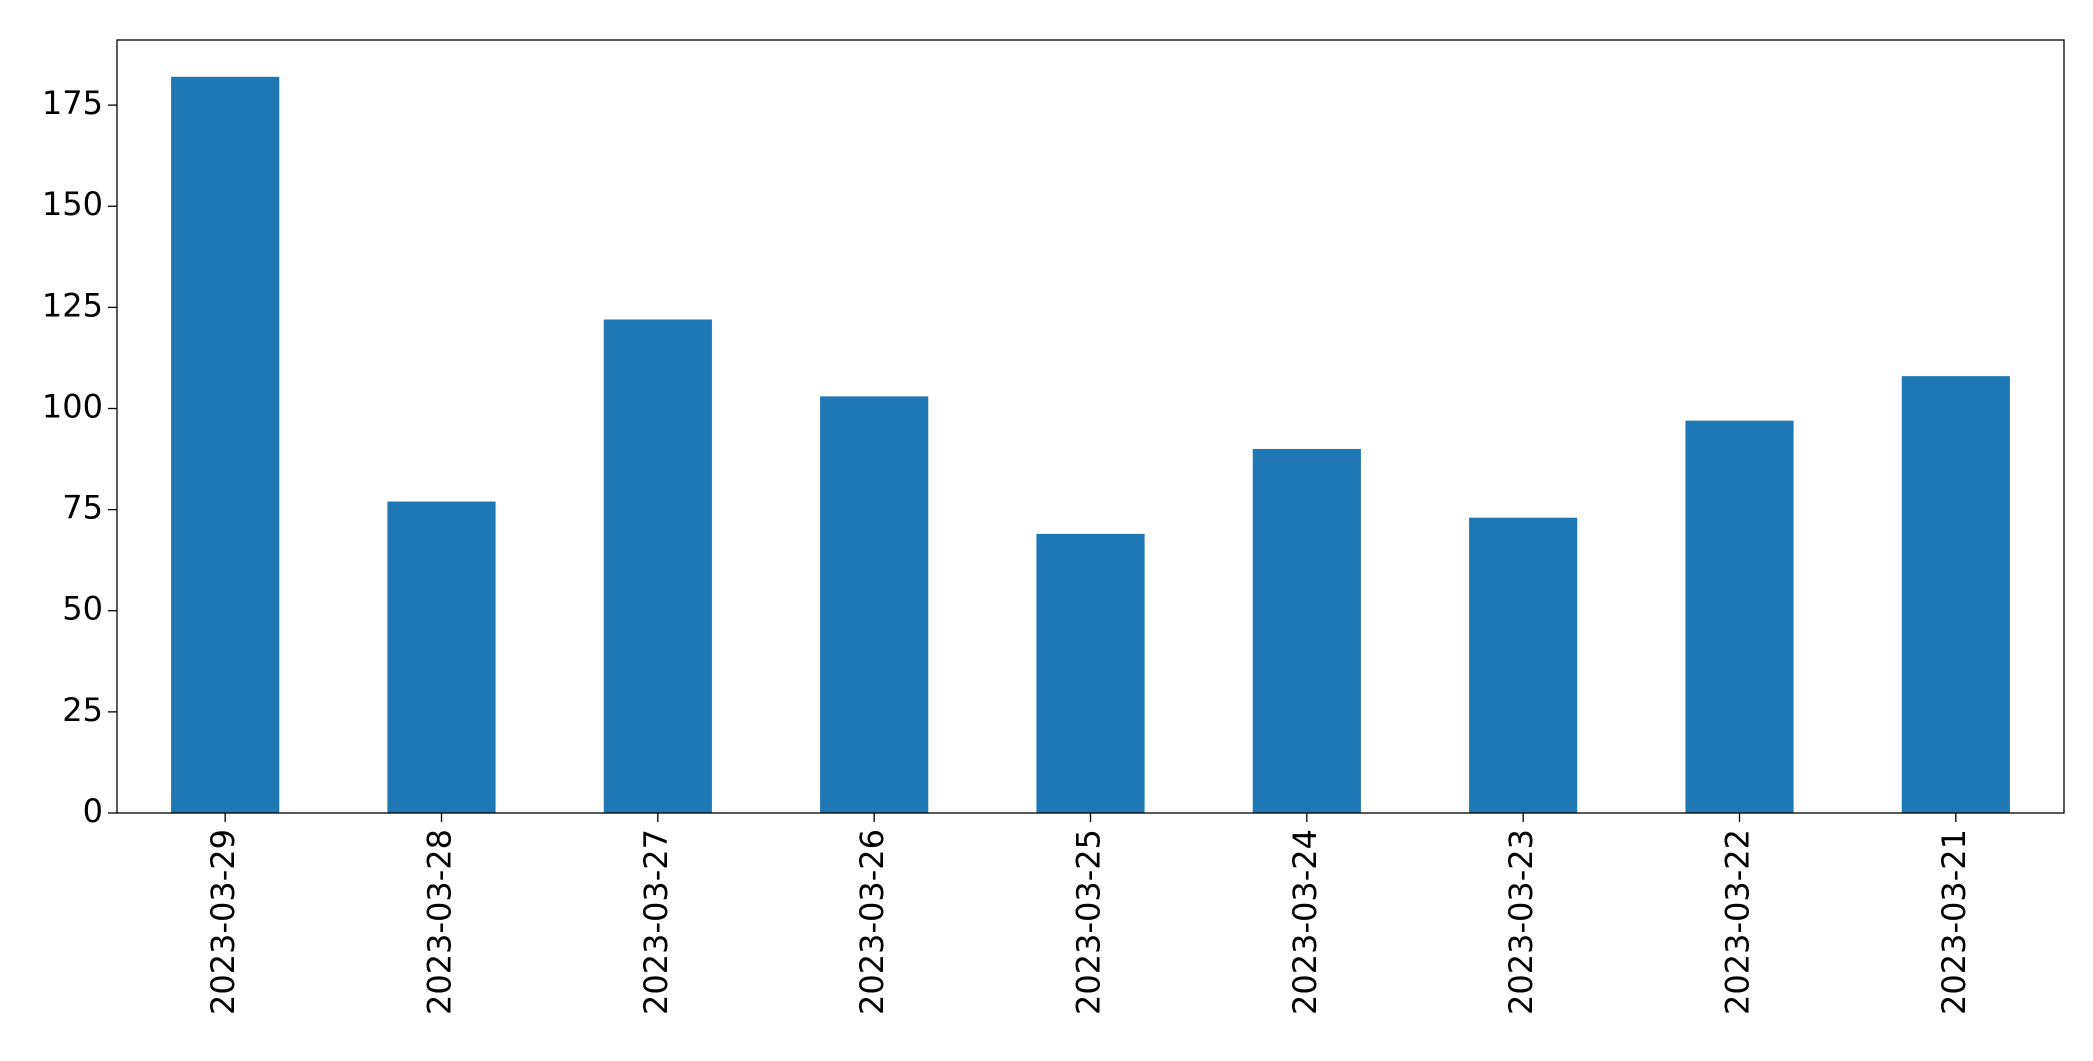 Image resolution: width=2093 pixels, height=1061 pixels. I want to click on x-tick-label: 2023-03-24, so click(1305, 922).